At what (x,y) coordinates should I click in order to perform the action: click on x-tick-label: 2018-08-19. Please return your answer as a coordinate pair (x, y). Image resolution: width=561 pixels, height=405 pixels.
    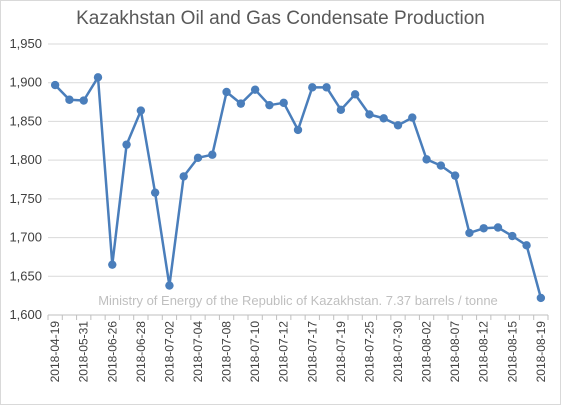
    Looking at the image, I should click on (541, 352).